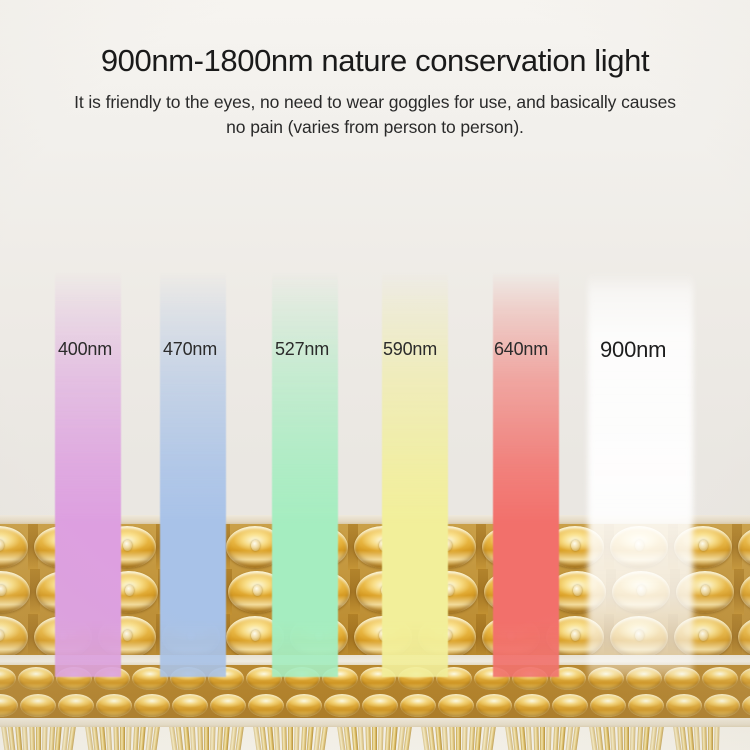  Describe the element at coordinates (375, 127) in the screenshot. I see `subtitle-line-2: no pain (varies from person to person).` at that location.